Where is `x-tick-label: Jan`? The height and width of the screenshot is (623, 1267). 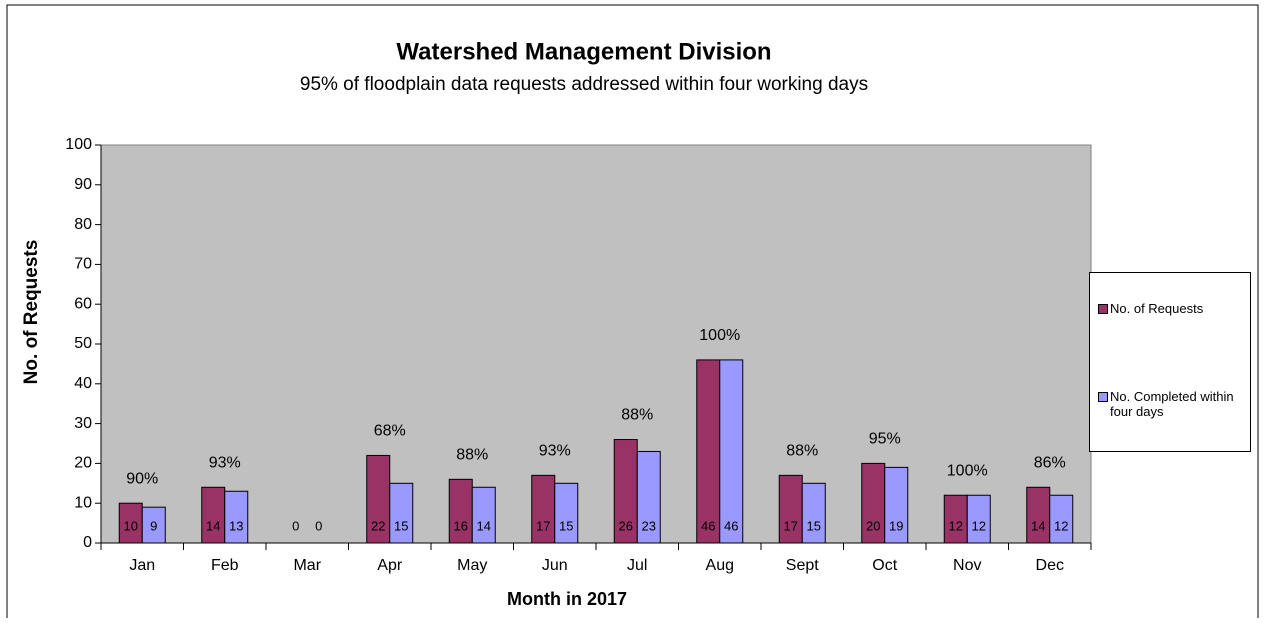 x-tick-label: Jan is located at coordinates (142, 565).